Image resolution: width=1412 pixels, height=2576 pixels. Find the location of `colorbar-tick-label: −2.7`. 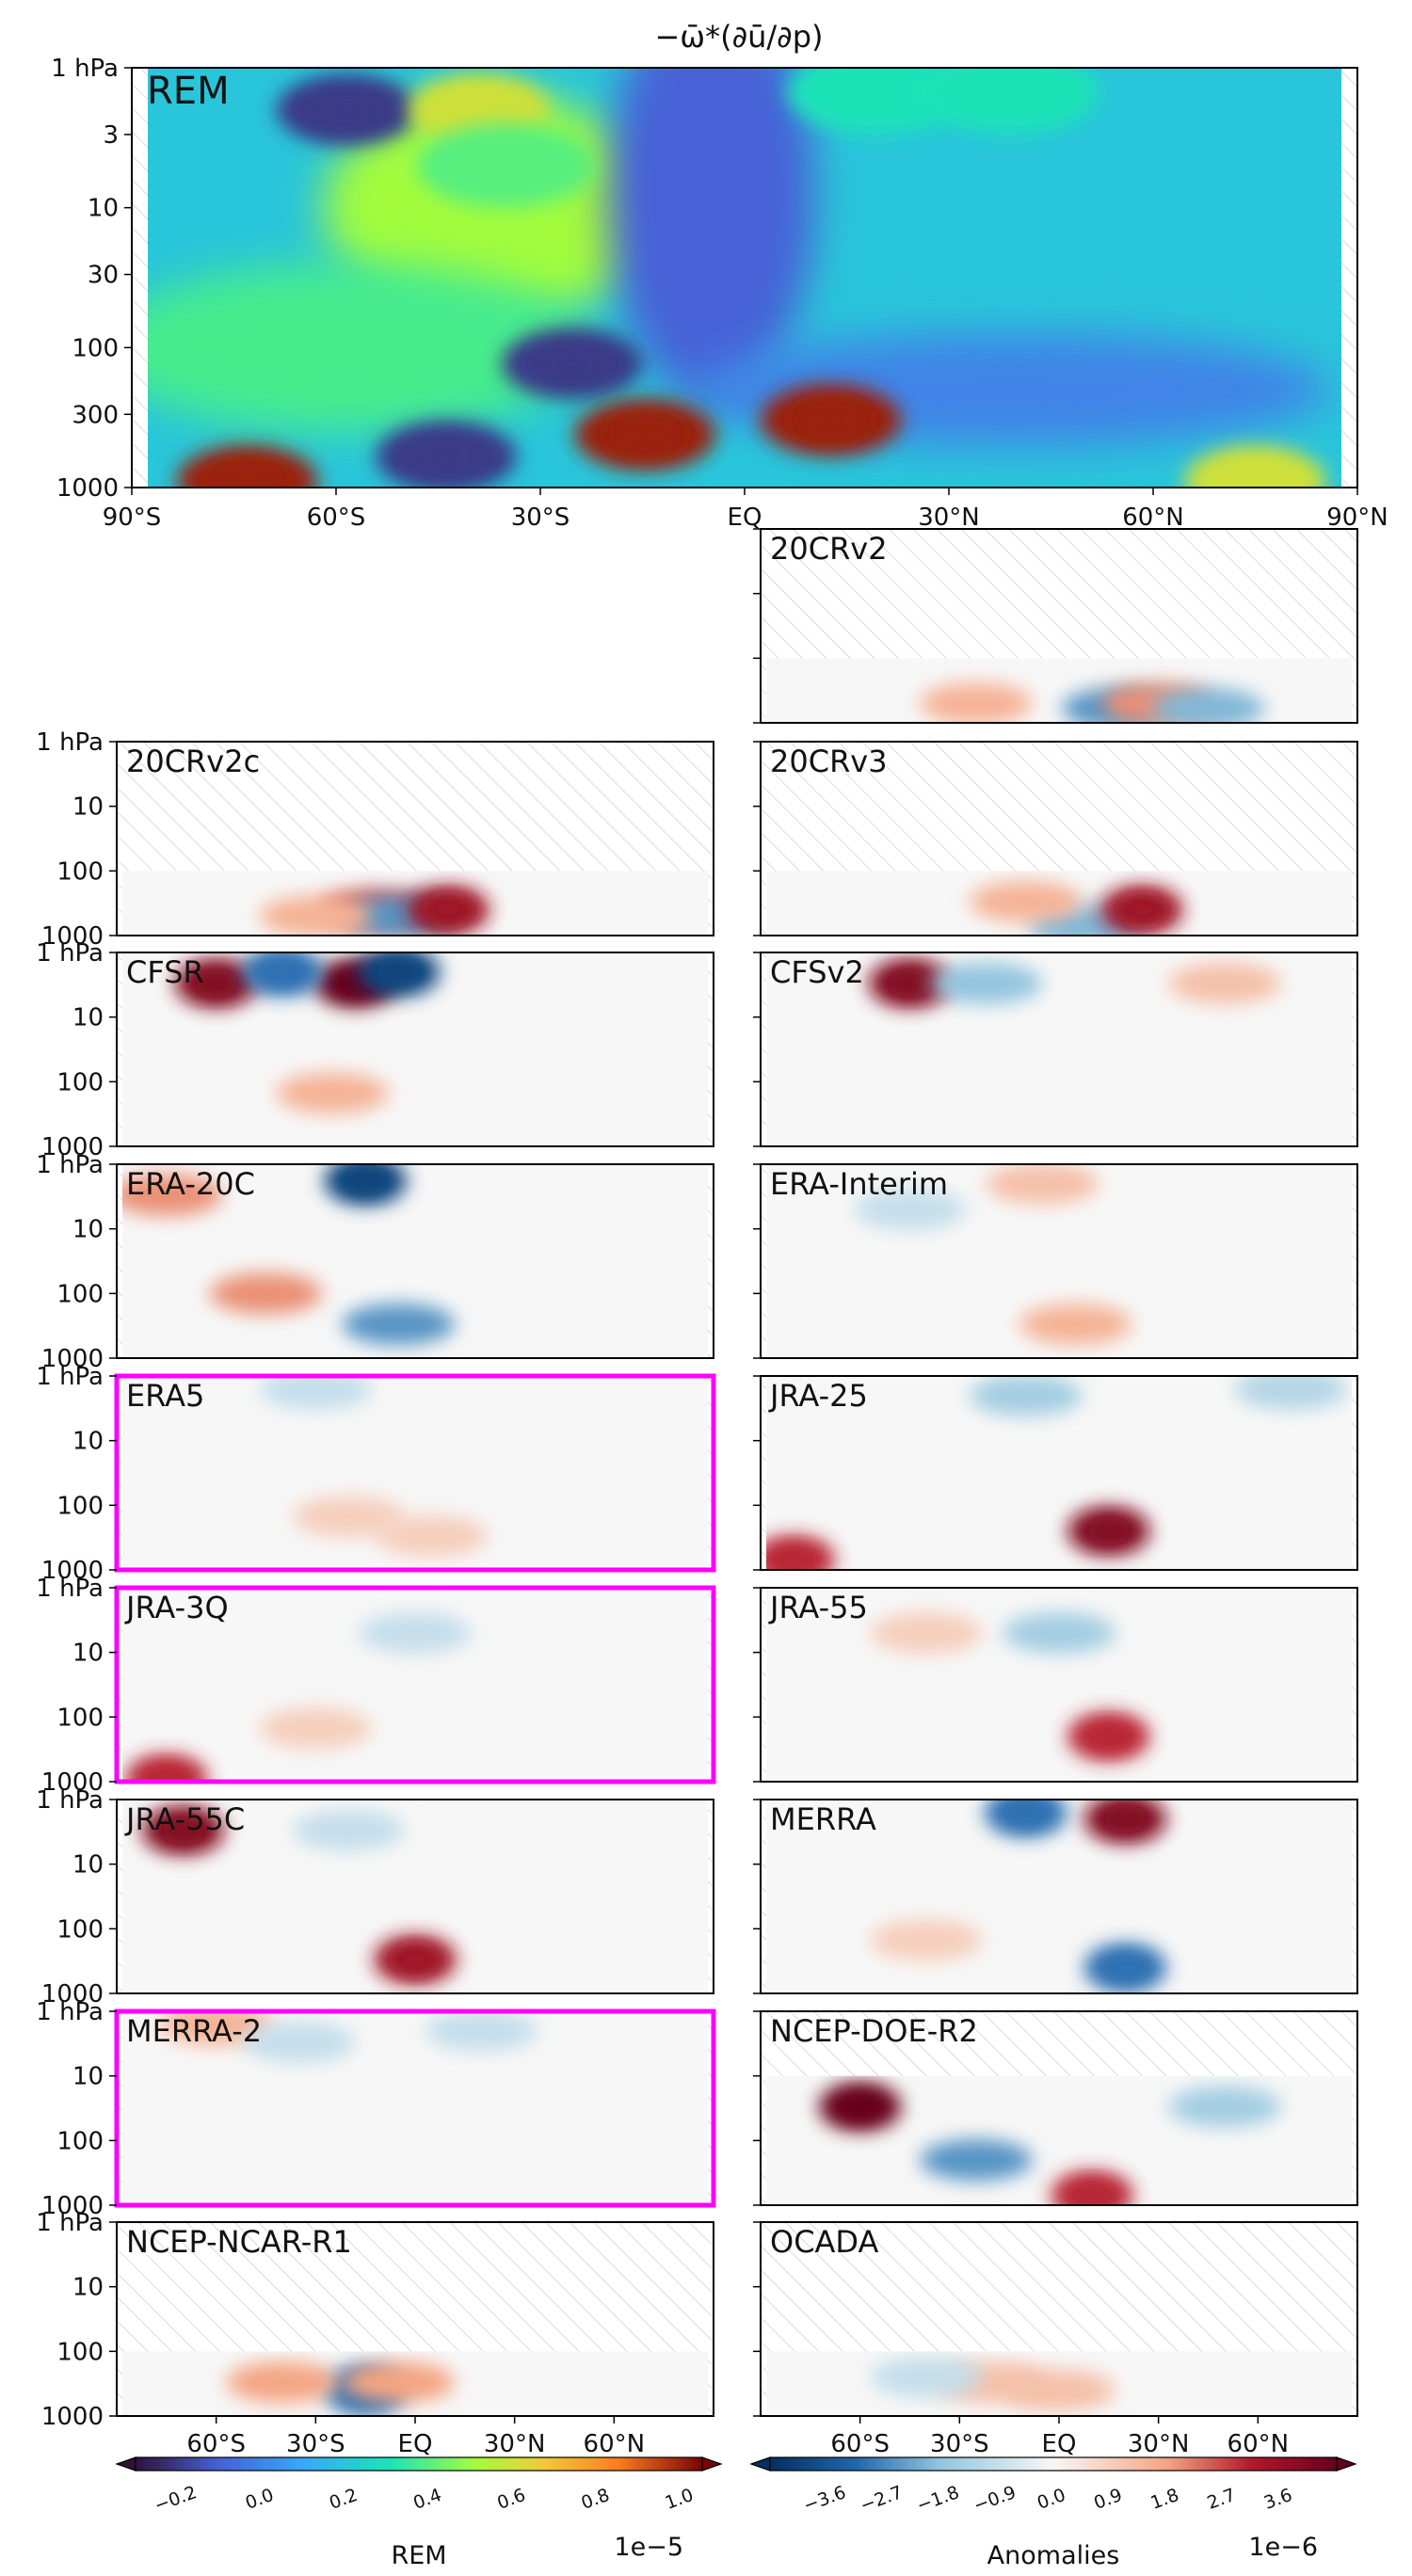

colorbar-tick-label: −2.7 is located at coordinates (882, 2499).